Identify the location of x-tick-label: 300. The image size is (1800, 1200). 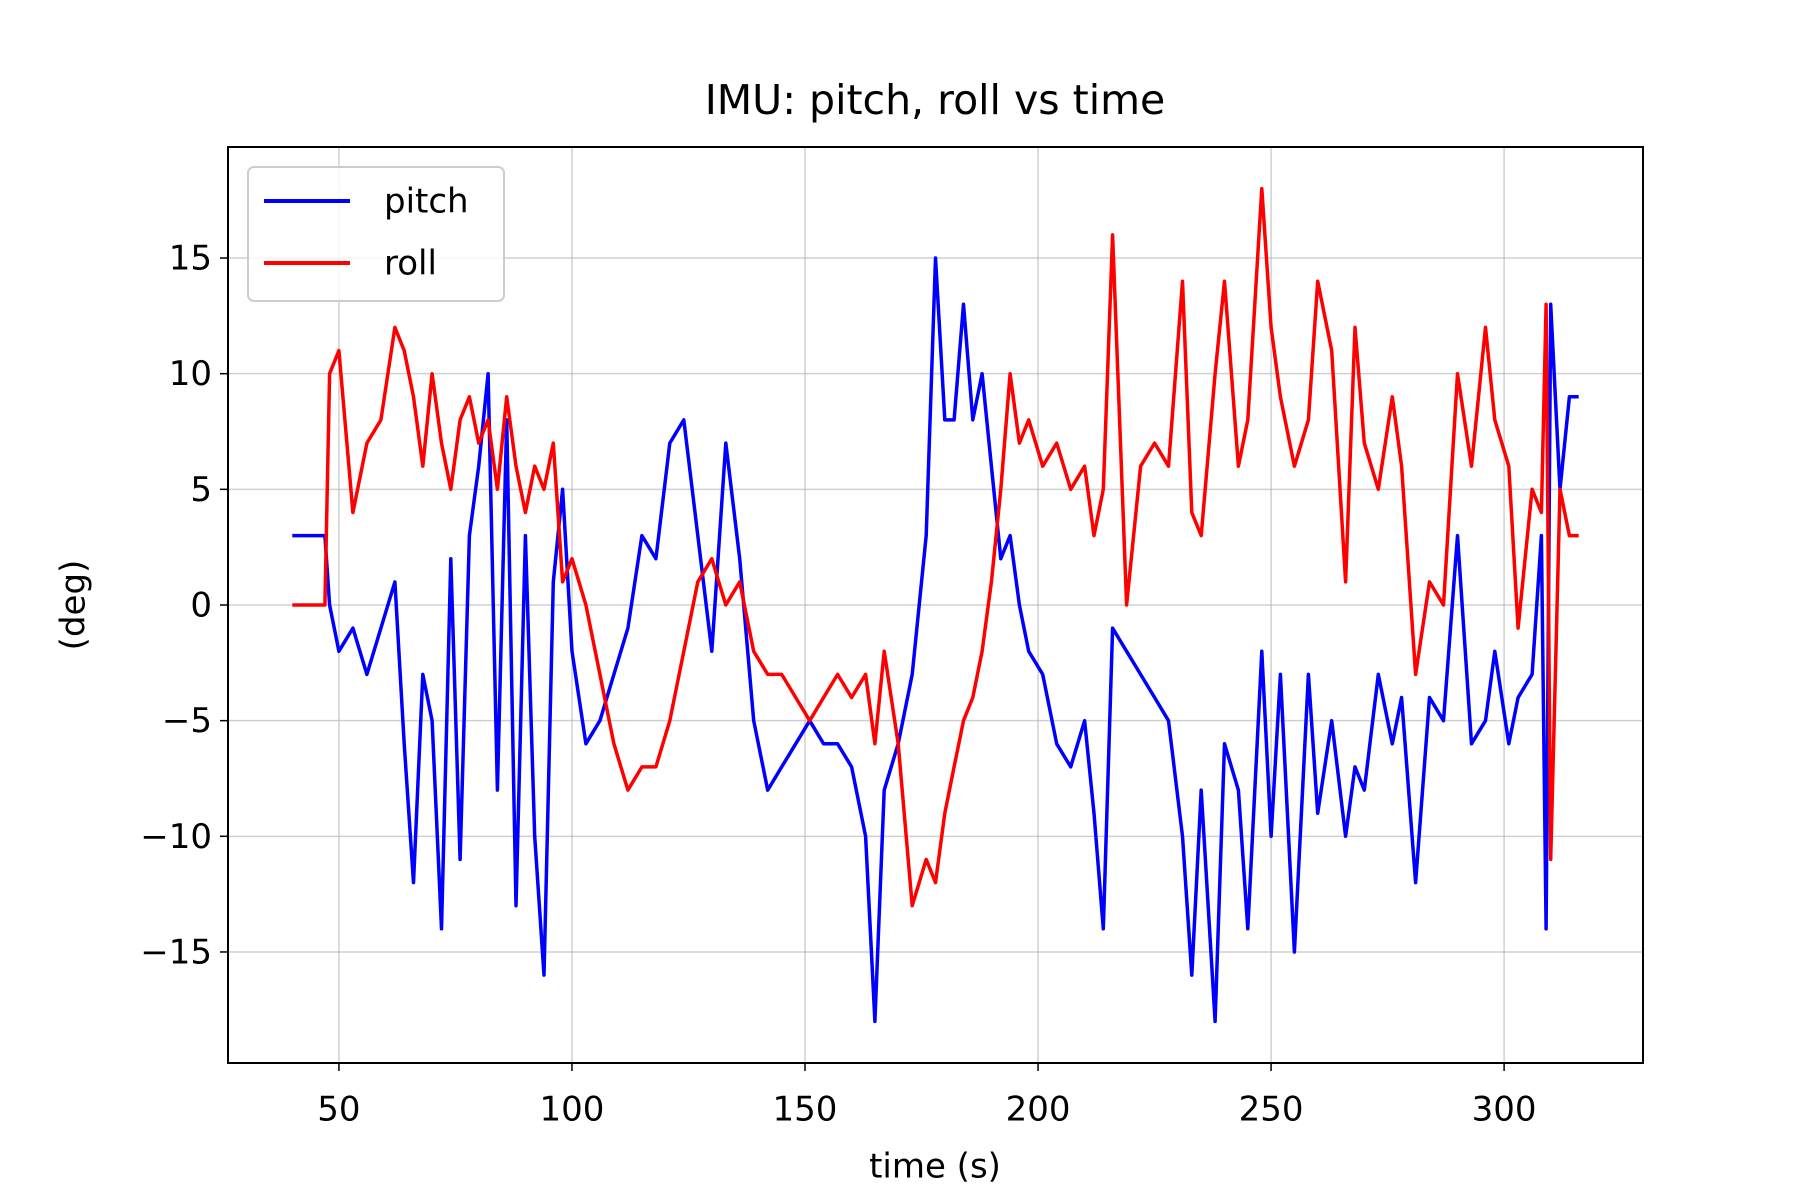
(1504, 1110).